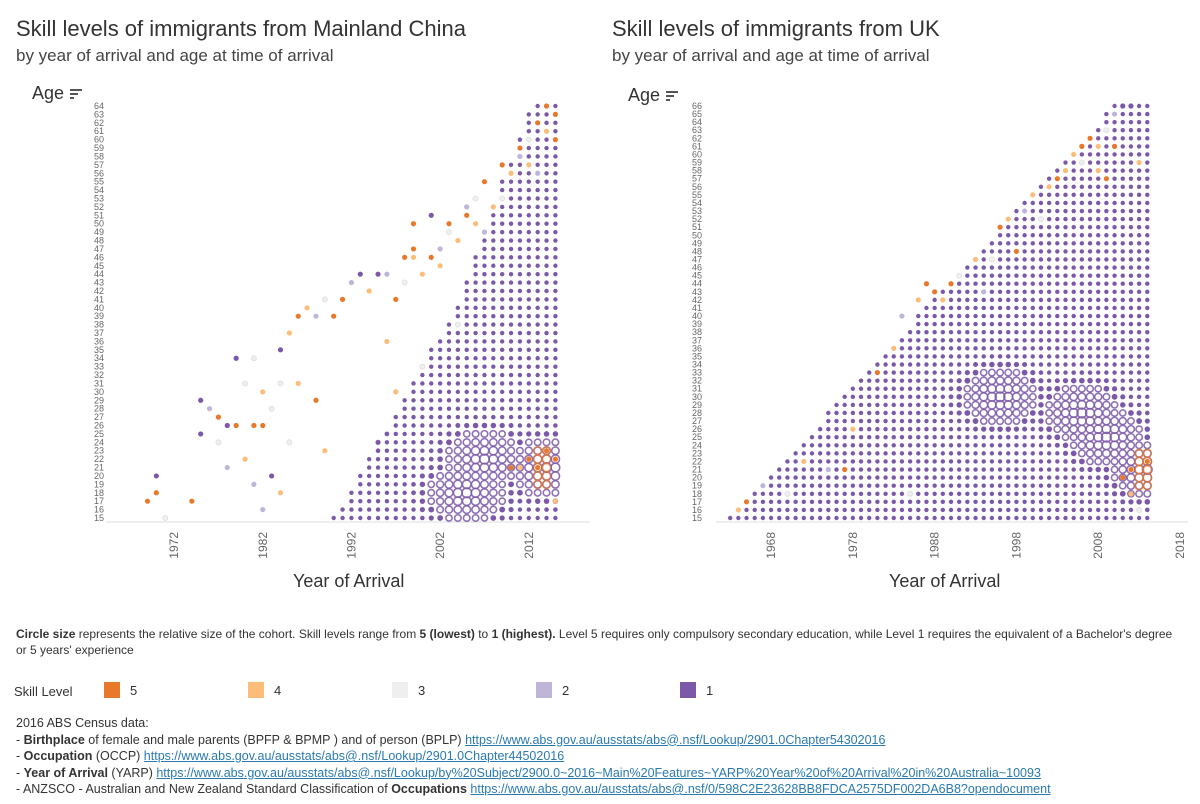 This screenshot has width=1200, height=804. What do you see at coordinates (120, 690) in the screenshot?
I see `legend-item-5: 5` at bounding box center [120, 690].